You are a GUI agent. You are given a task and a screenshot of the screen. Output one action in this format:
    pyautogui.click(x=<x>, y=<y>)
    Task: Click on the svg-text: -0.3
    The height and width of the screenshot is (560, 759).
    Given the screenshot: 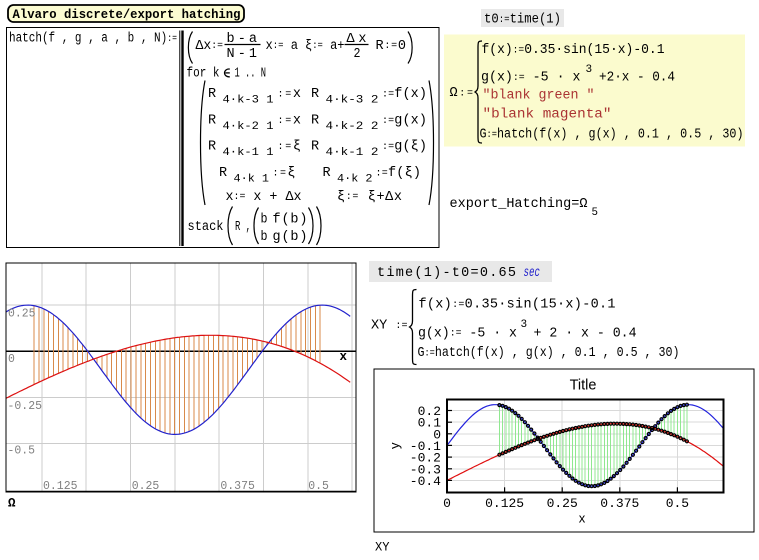 What is the action you would take?
    pyautogui.click(x=425, y=469)
    